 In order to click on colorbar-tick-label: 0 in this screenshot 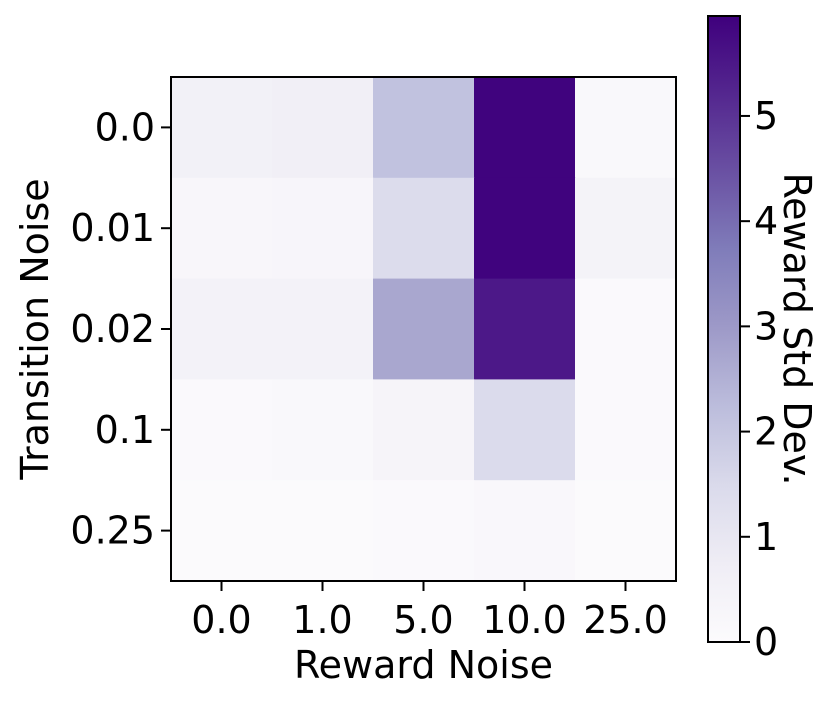, I will do `click(766, 642)`.